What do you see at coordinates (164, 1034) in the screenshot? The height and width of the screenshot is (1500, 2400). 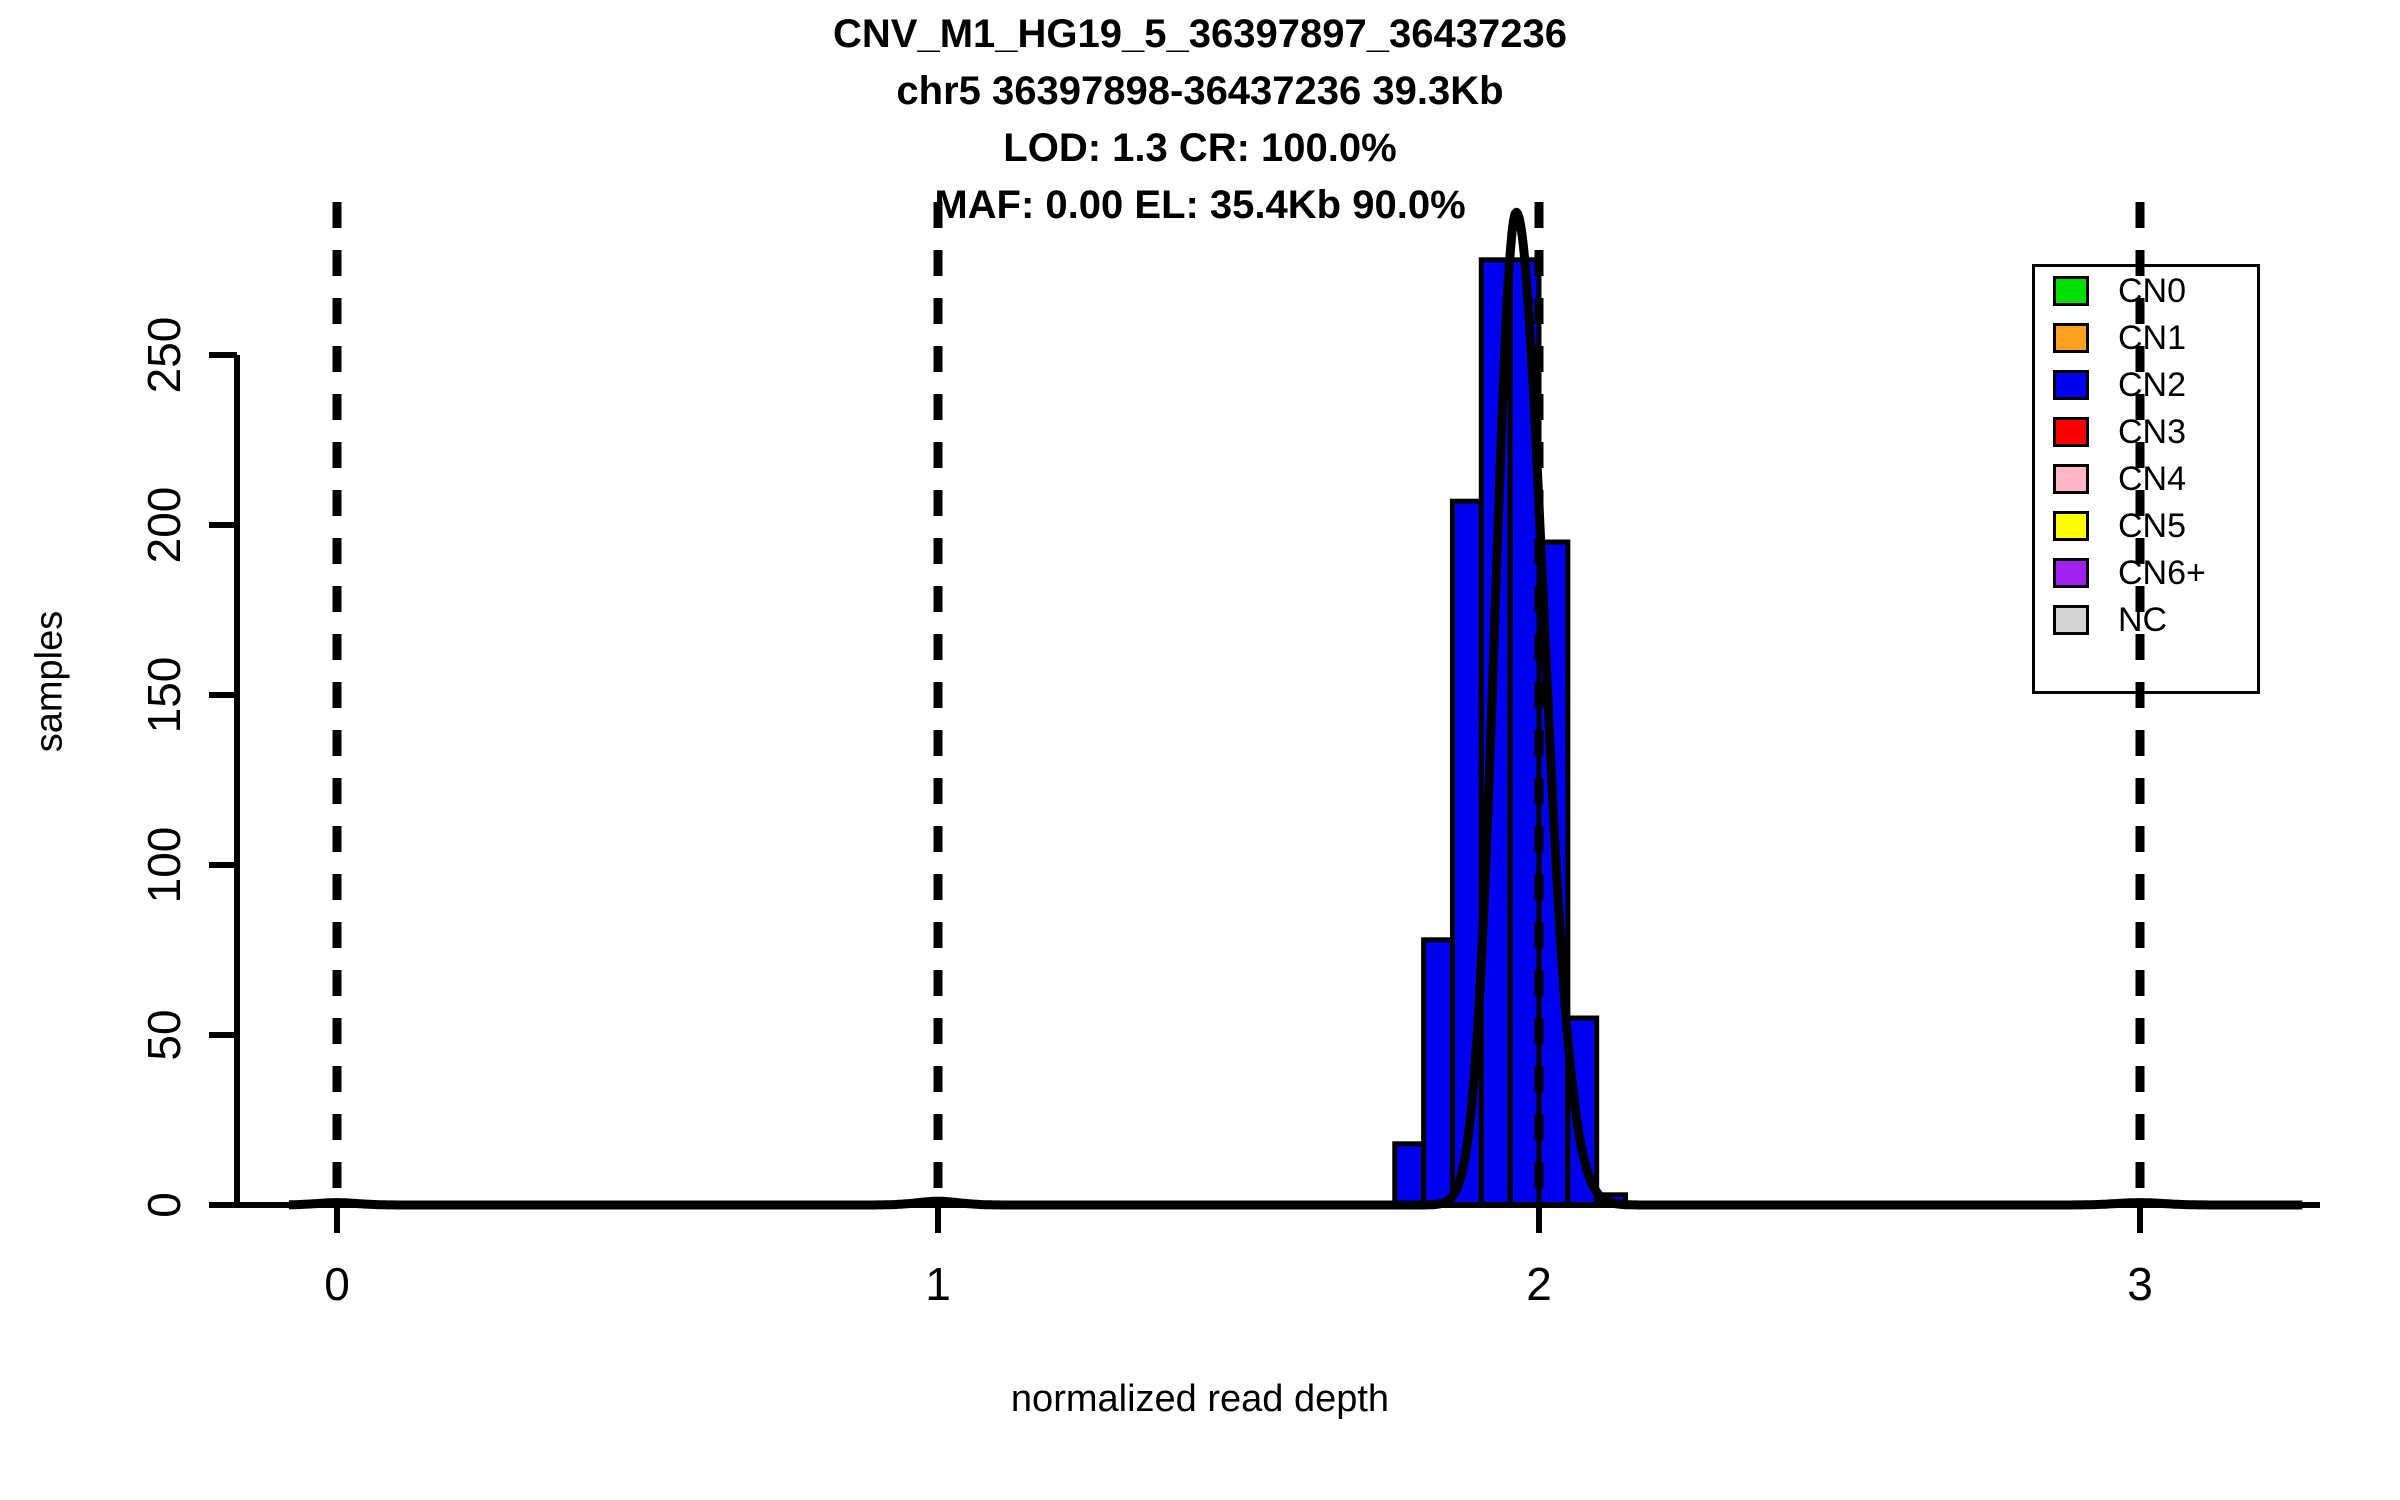 I see `y-tick-label: 50` at bounding box center [164, 1034].